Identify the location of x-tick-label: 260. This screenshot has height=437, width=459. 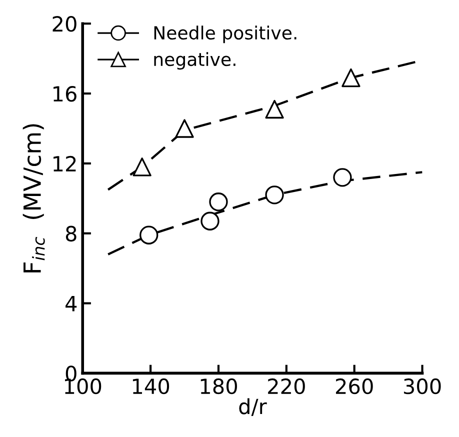
(354, 386).